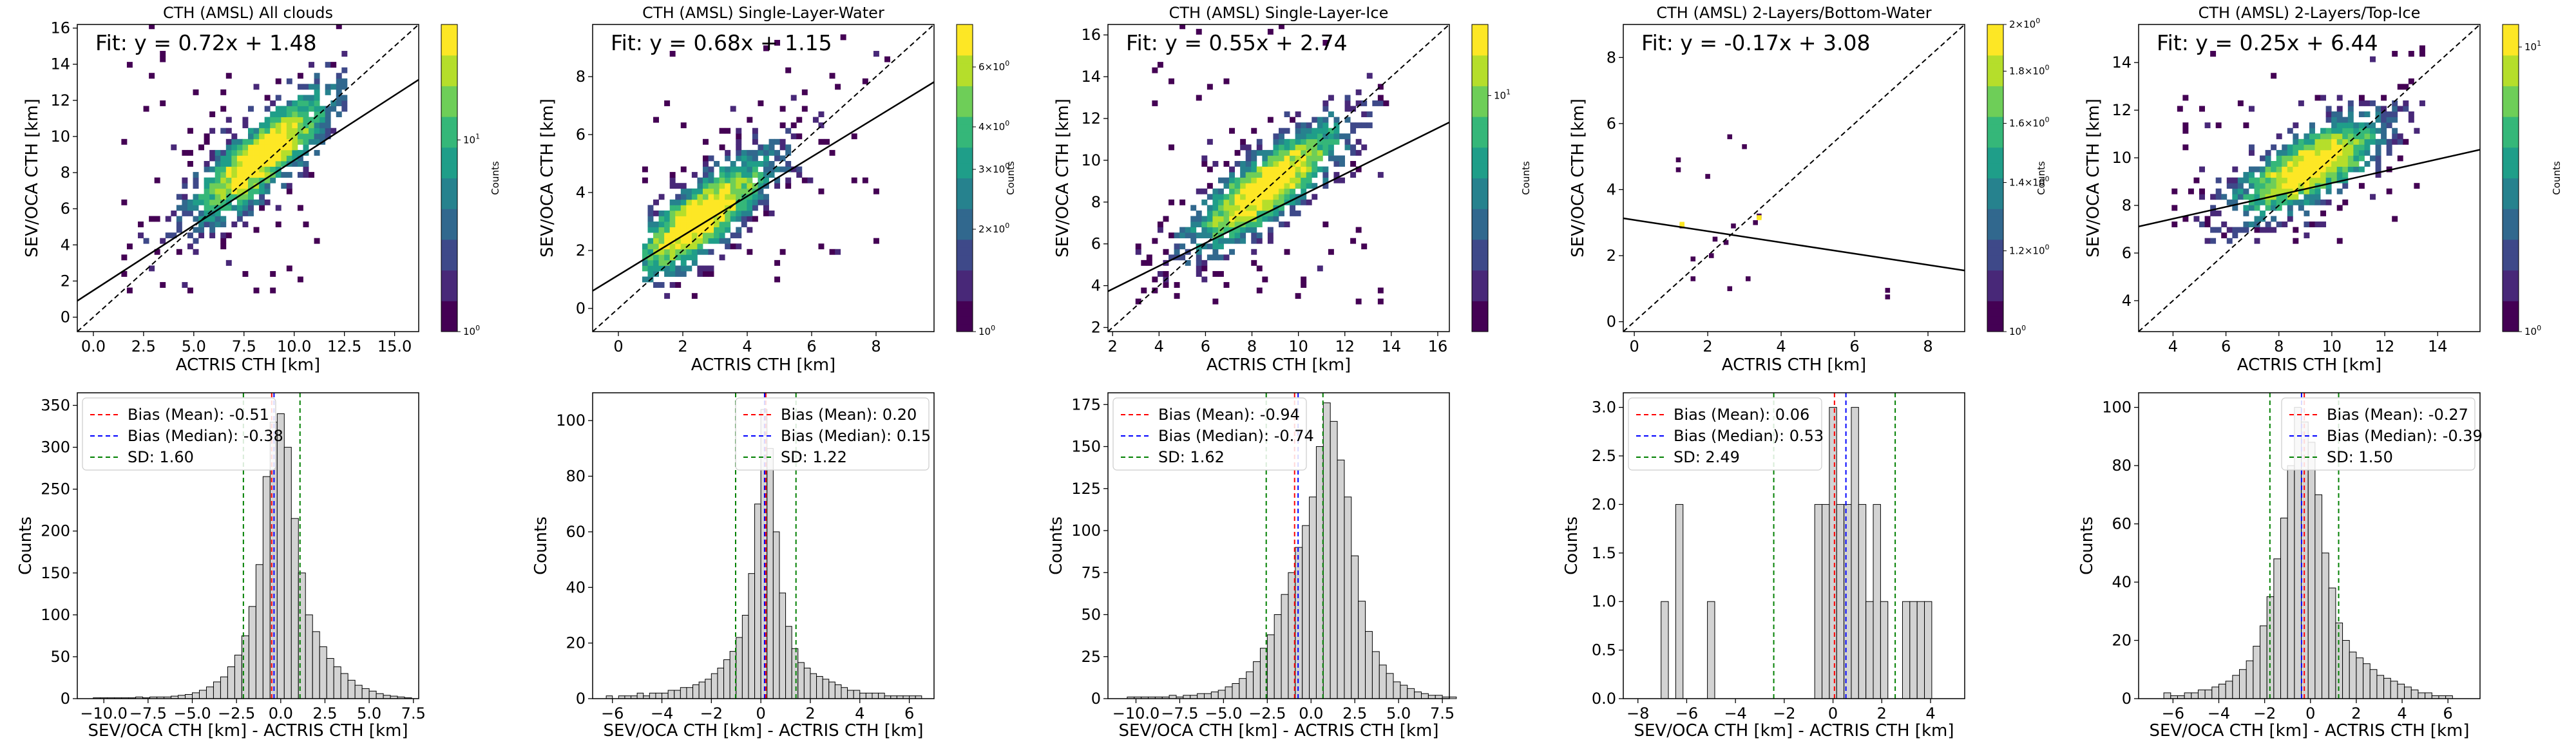 The width and height of the screenshot is (2576, 745). I want to click on colorbar-exponent: 0, so click(2047, 68).